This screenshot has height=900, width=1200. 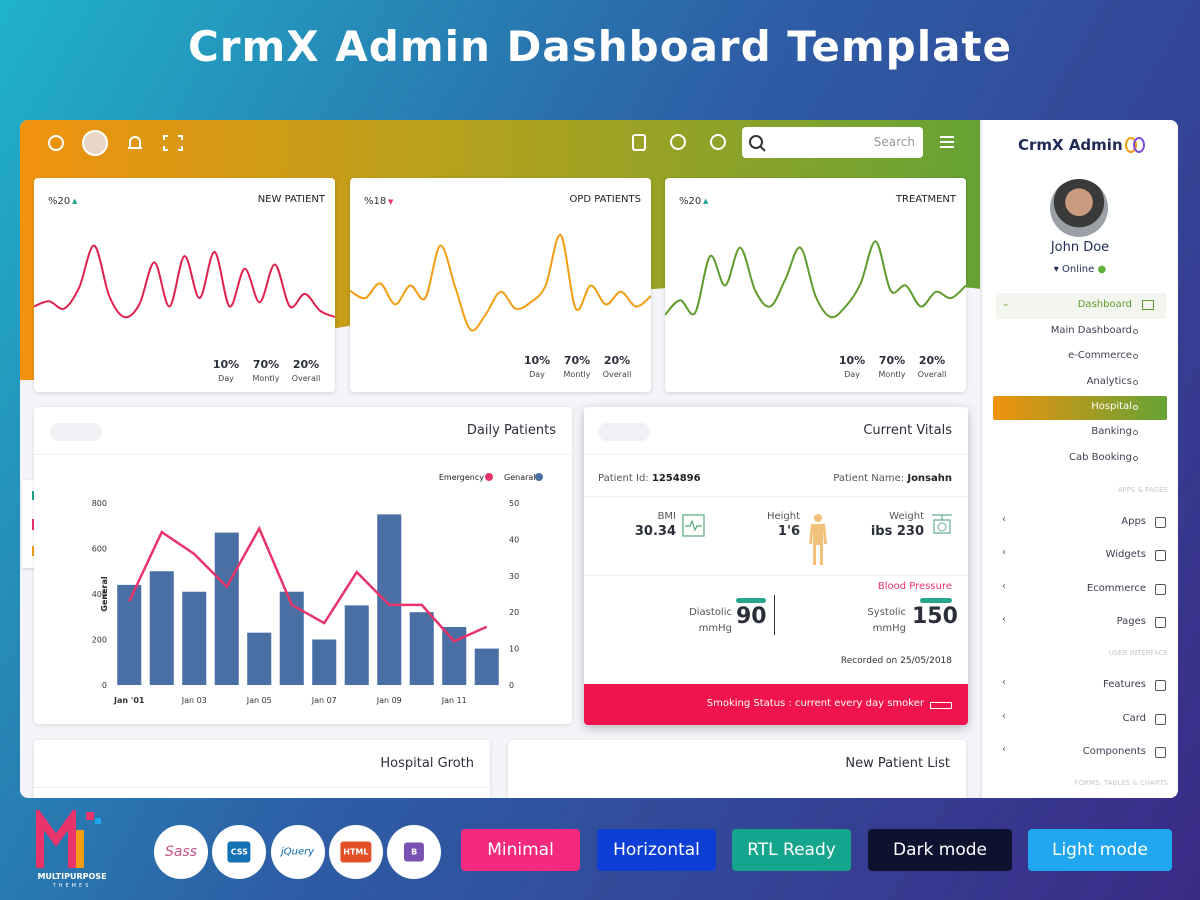 What do you see at coordinates (520, 477) in the screenshot?
I see `legend-label: Genaral` at bounding box center [520, 477].